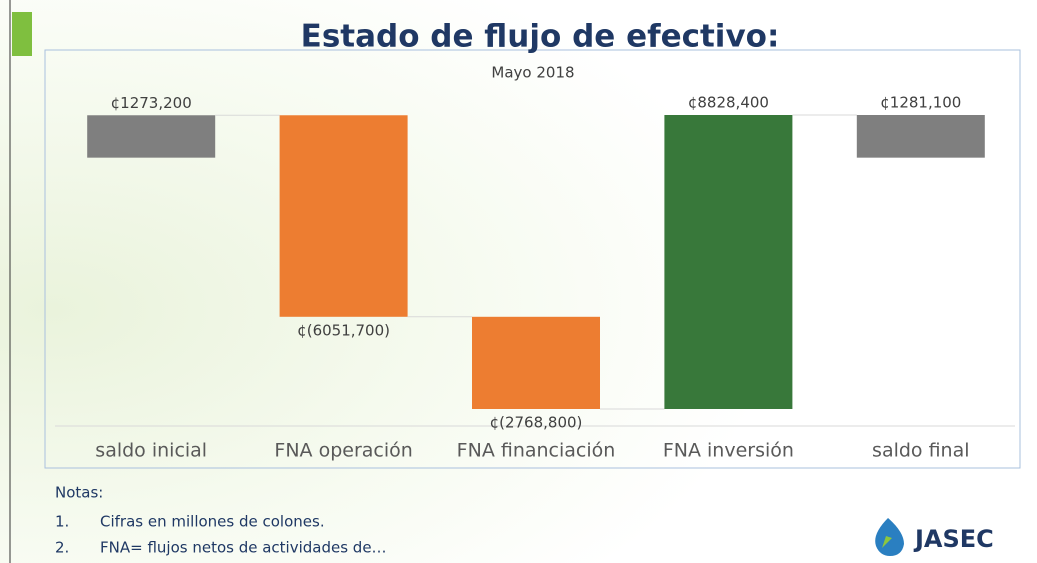  What do you see at coordinates (540, 37) in the screenshot?
I see `chart-title: Estado de flujo de efectivo:` at bounding box center [540, 37].